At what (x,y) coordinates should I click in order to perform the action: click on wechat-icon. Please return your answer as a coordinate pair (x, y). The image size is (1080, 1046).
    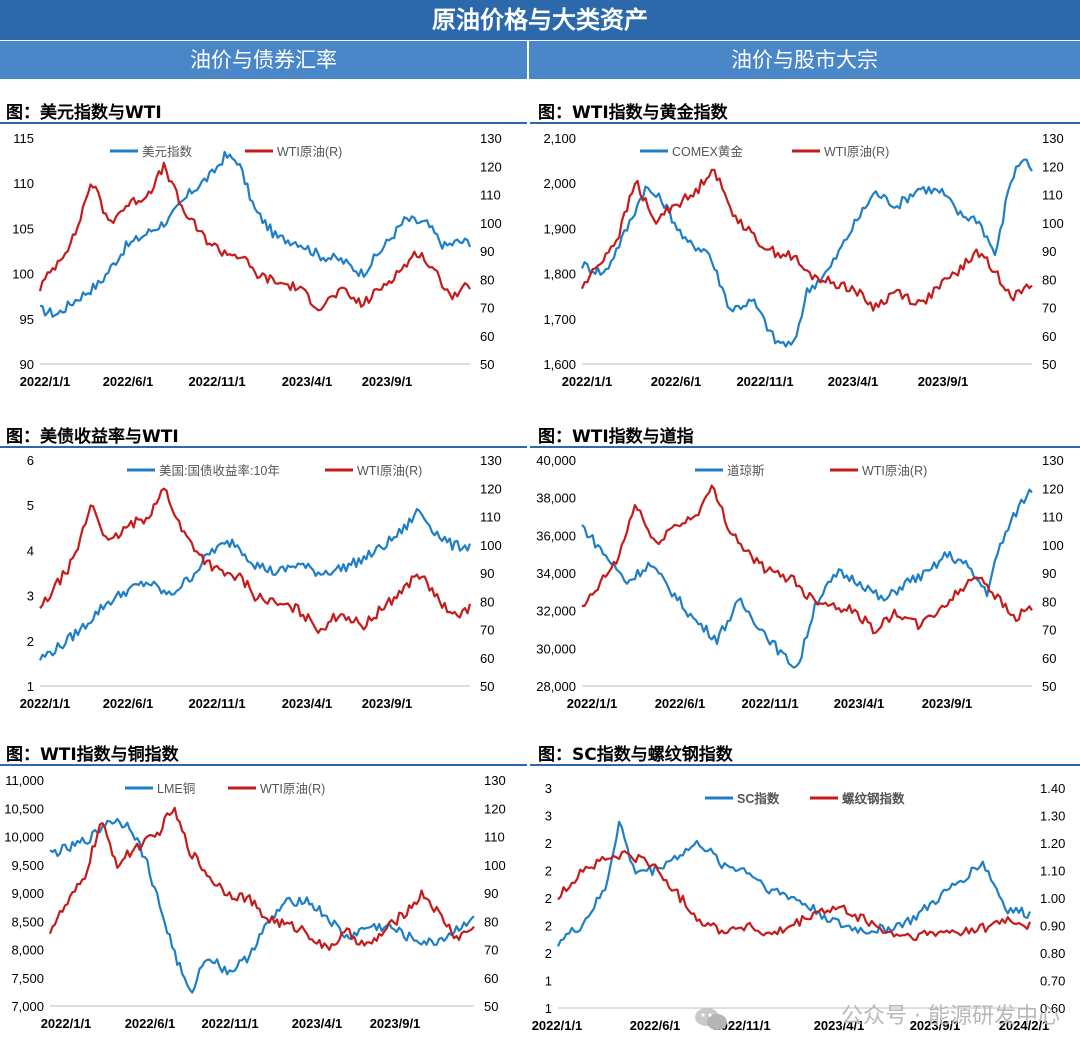
    Looking at the image, I should click on (711, 1019).